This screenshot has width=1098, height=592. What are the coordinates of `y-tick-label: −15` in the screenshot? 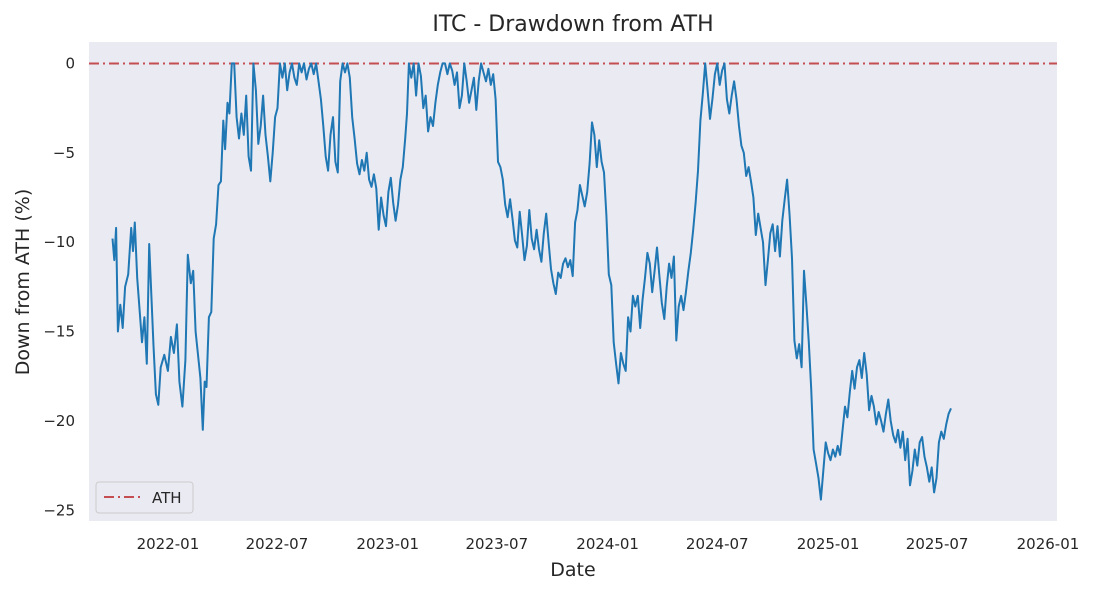 It's located at (59, 332).